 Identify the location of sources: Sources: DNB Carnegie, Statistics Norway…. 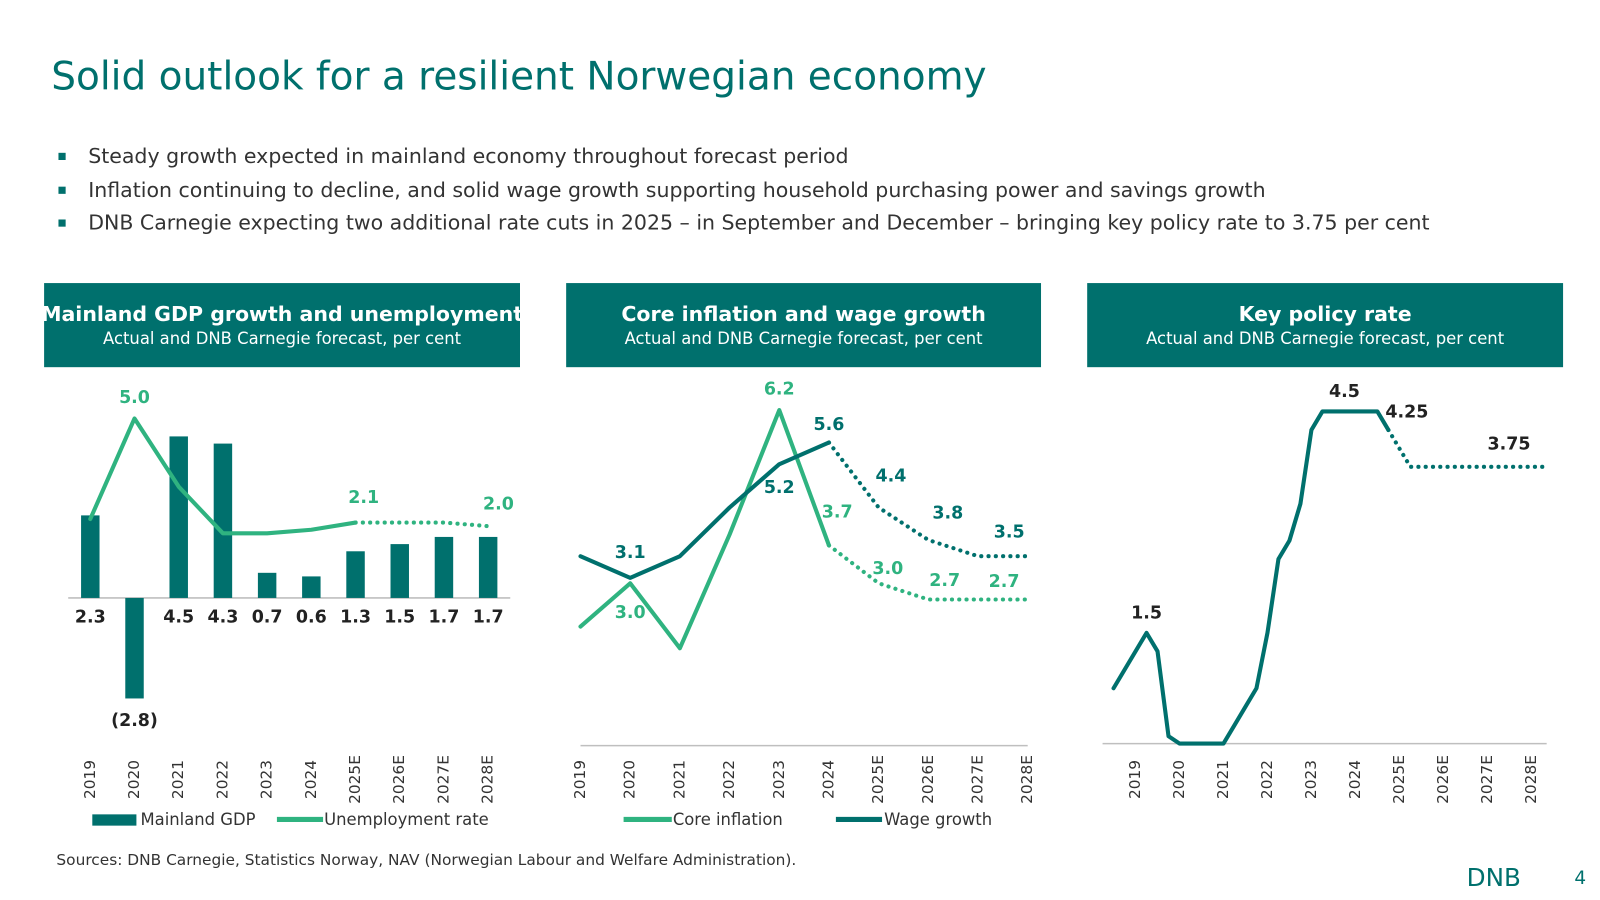
(426, 860).